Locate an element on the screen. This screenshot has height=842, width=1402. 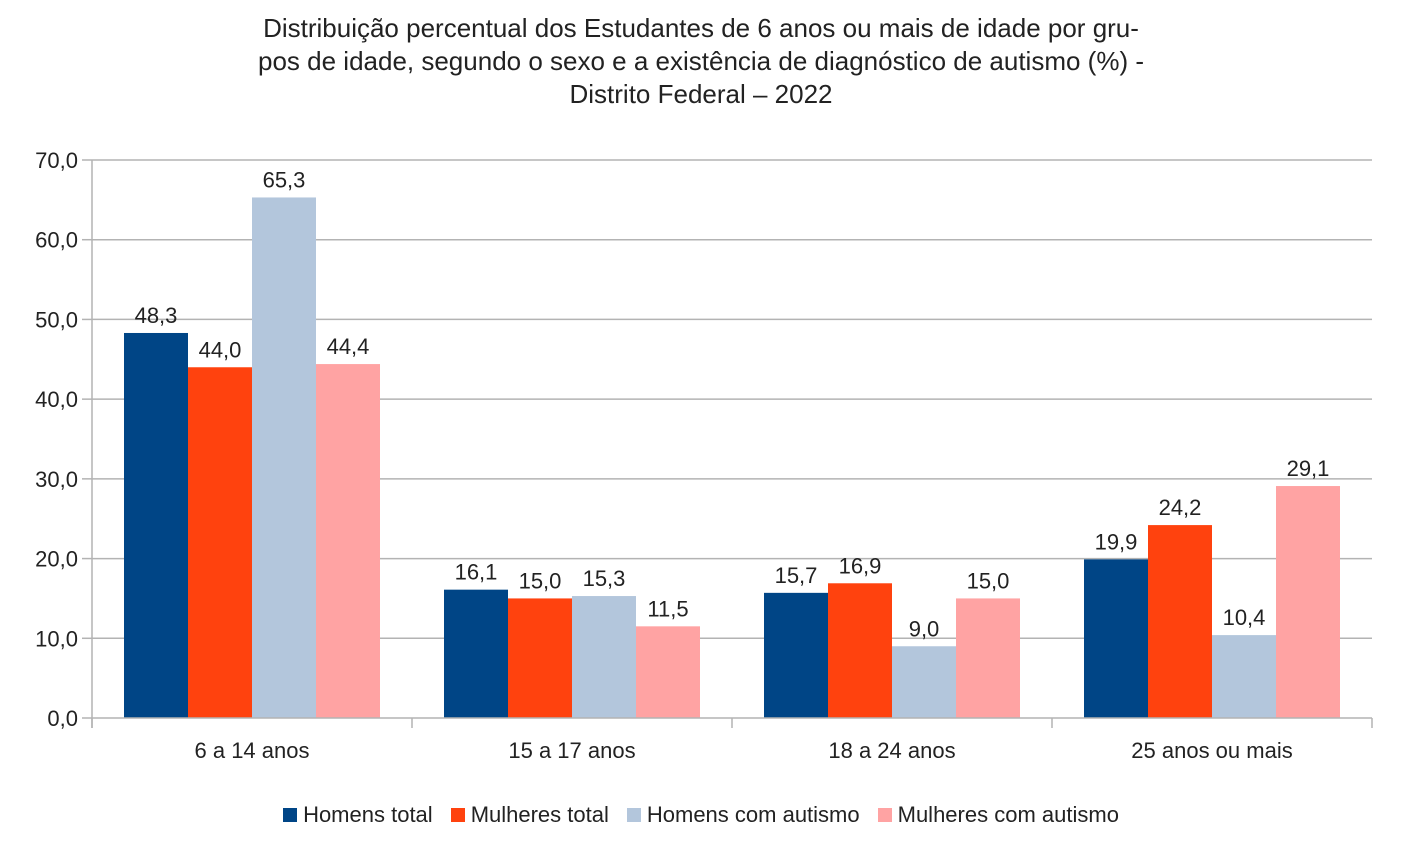
data-label: 48,3 is located at coordinates (156, 315).